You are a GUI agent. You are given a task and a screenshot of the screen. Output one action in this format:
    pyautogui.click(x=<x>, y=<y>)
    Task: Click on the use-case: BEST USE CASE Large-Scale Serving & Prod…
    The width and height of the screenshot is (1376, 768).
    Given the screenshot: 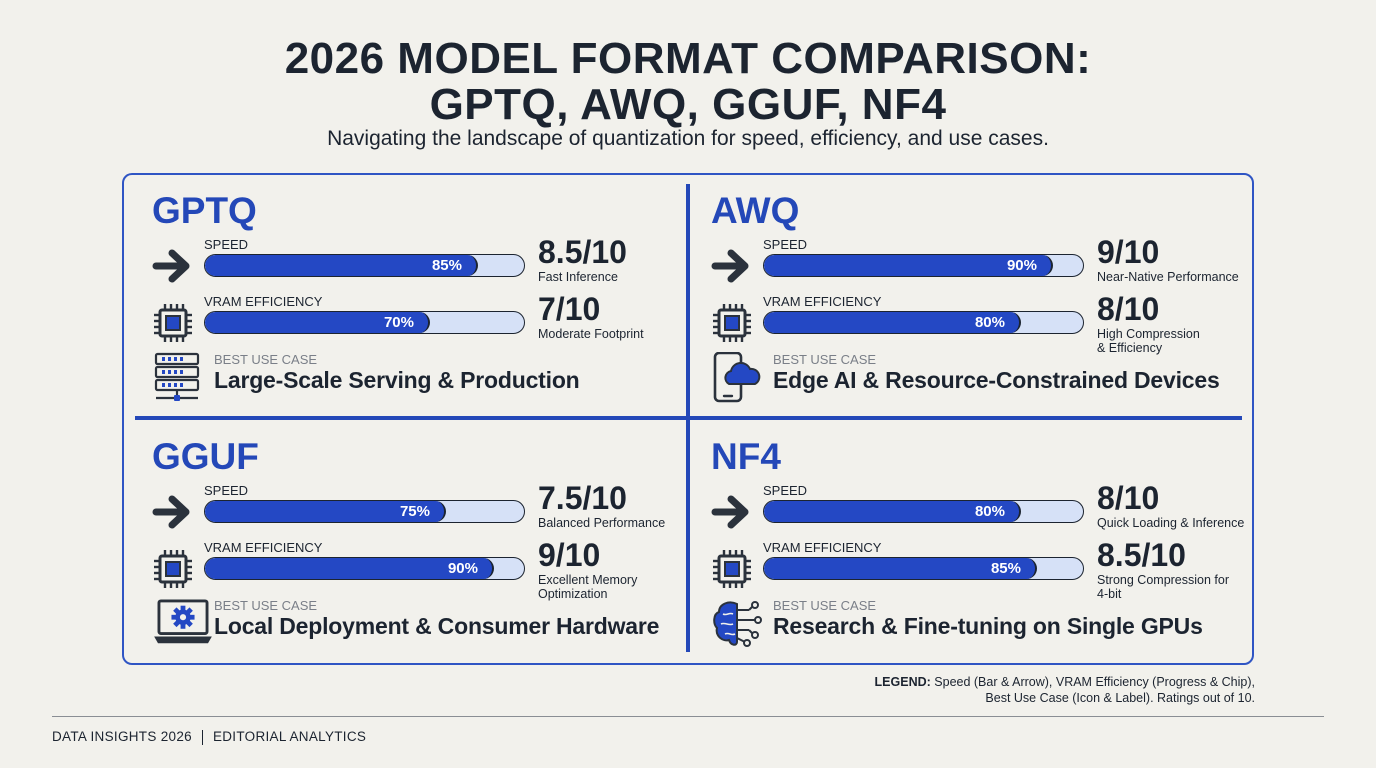 What is the action you would take?
    pyautogui.click(x=412, y=378)
    